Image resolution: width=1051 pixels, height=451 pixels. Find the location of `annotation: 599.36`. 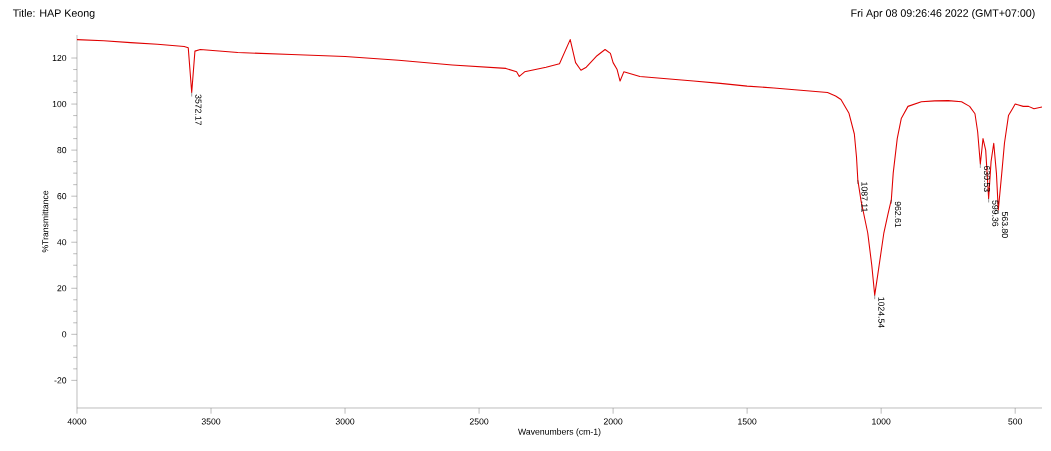

annotation: 599.36 is located at coordinates (995, 213).